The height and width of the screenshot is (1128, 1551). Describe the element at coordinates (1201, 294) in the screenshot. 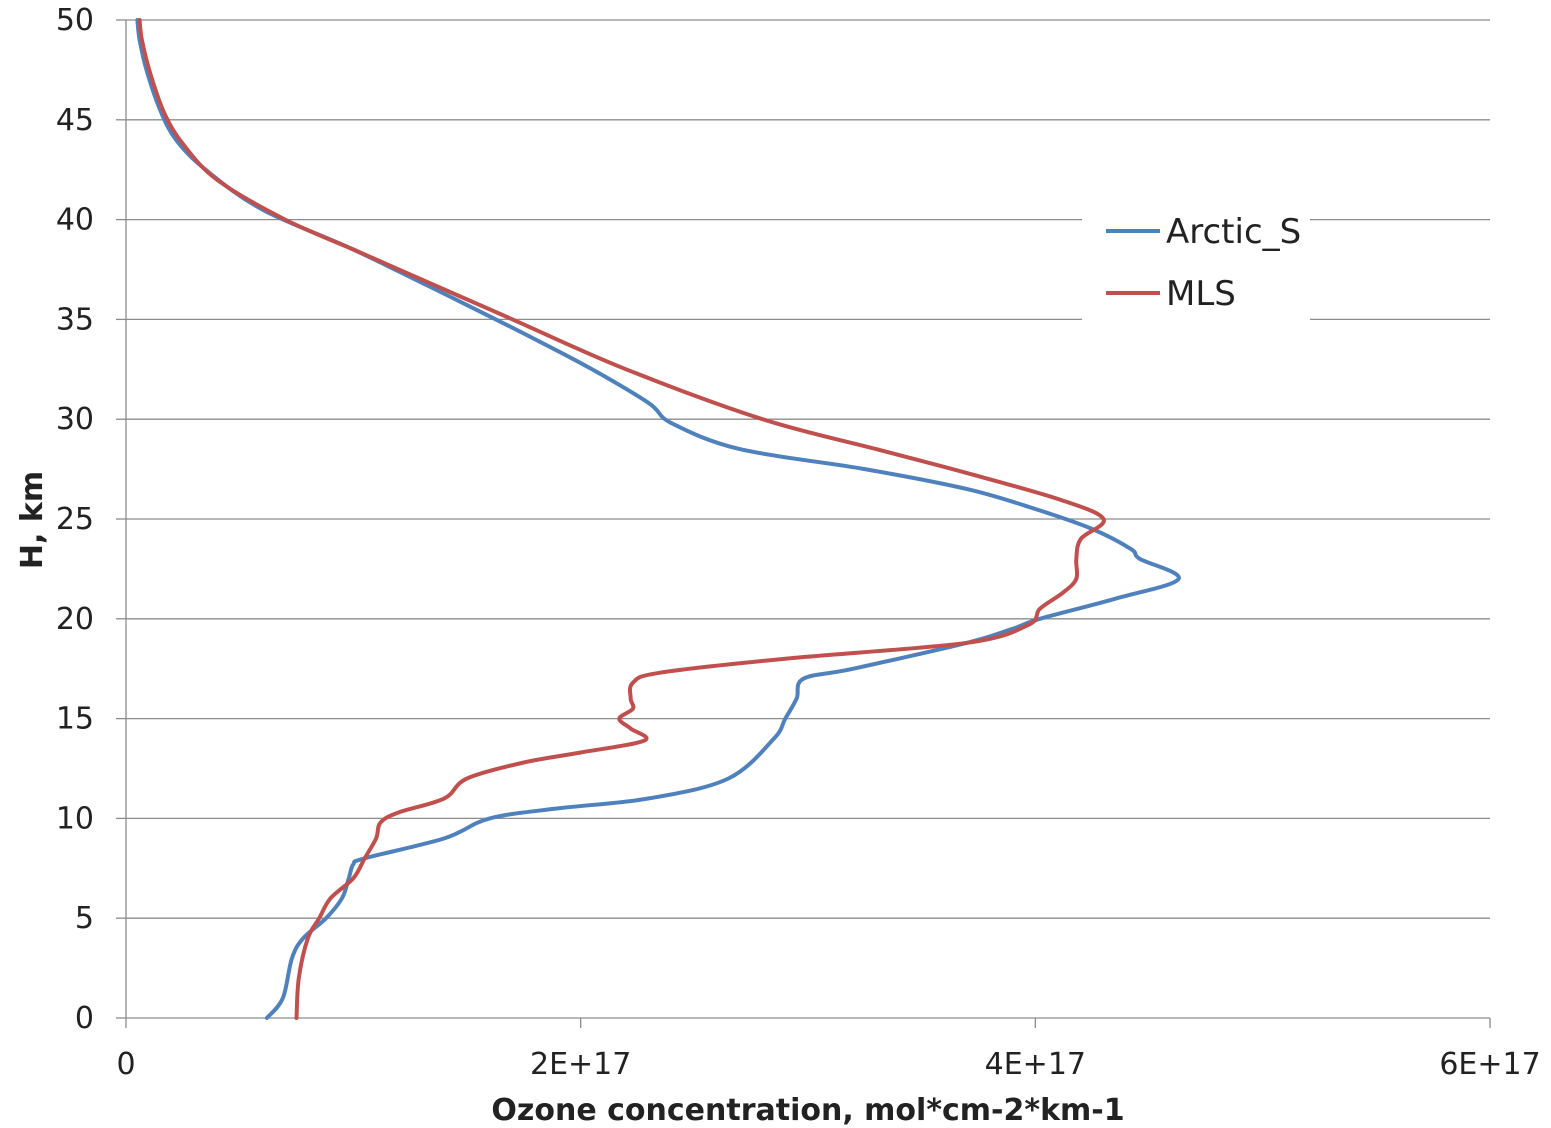

I see `legend-label: MLS` at that location.